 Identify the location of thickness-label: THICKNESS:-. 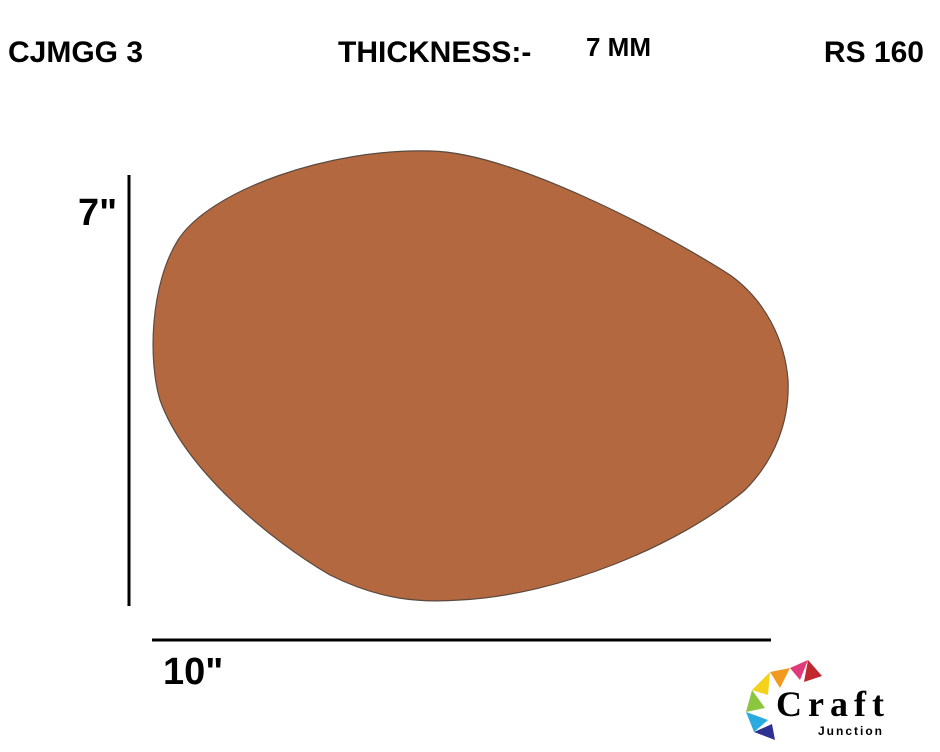
(434, 52).